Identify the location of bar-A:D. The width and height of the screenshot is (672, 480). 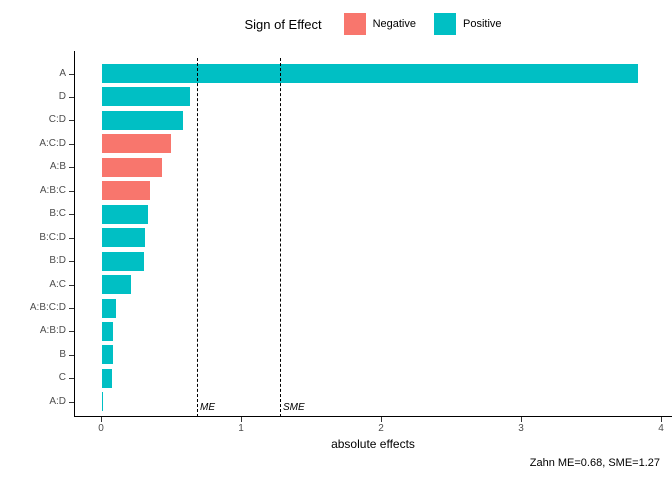
(102, 401).